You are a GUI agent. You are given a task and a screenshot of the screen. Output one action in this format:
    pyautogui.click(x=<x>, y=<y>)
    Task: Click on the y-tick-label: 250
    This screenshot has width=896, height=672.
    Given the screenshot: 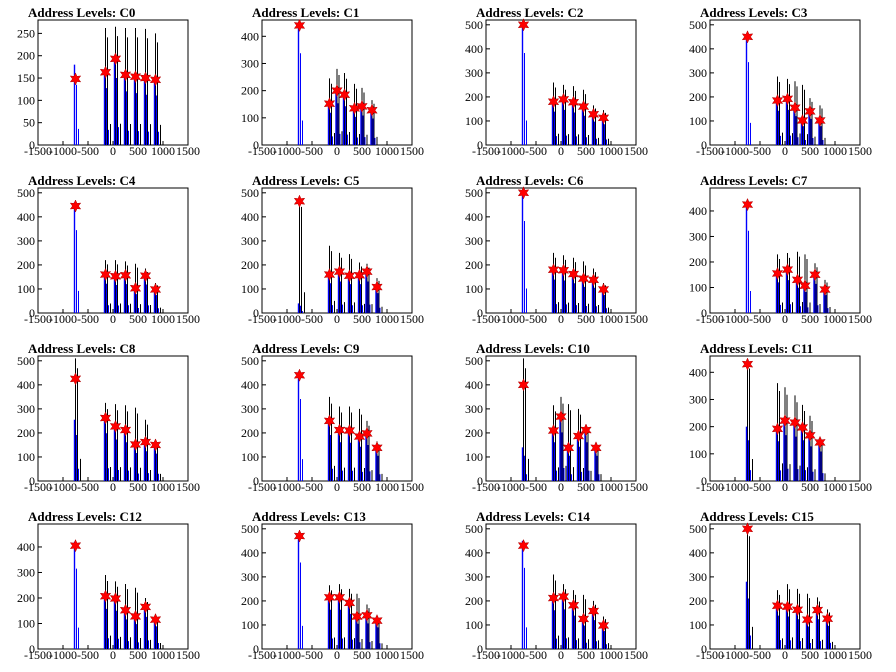 What is the action you would take?
    pyautogui.click(x=26, y=33)
    